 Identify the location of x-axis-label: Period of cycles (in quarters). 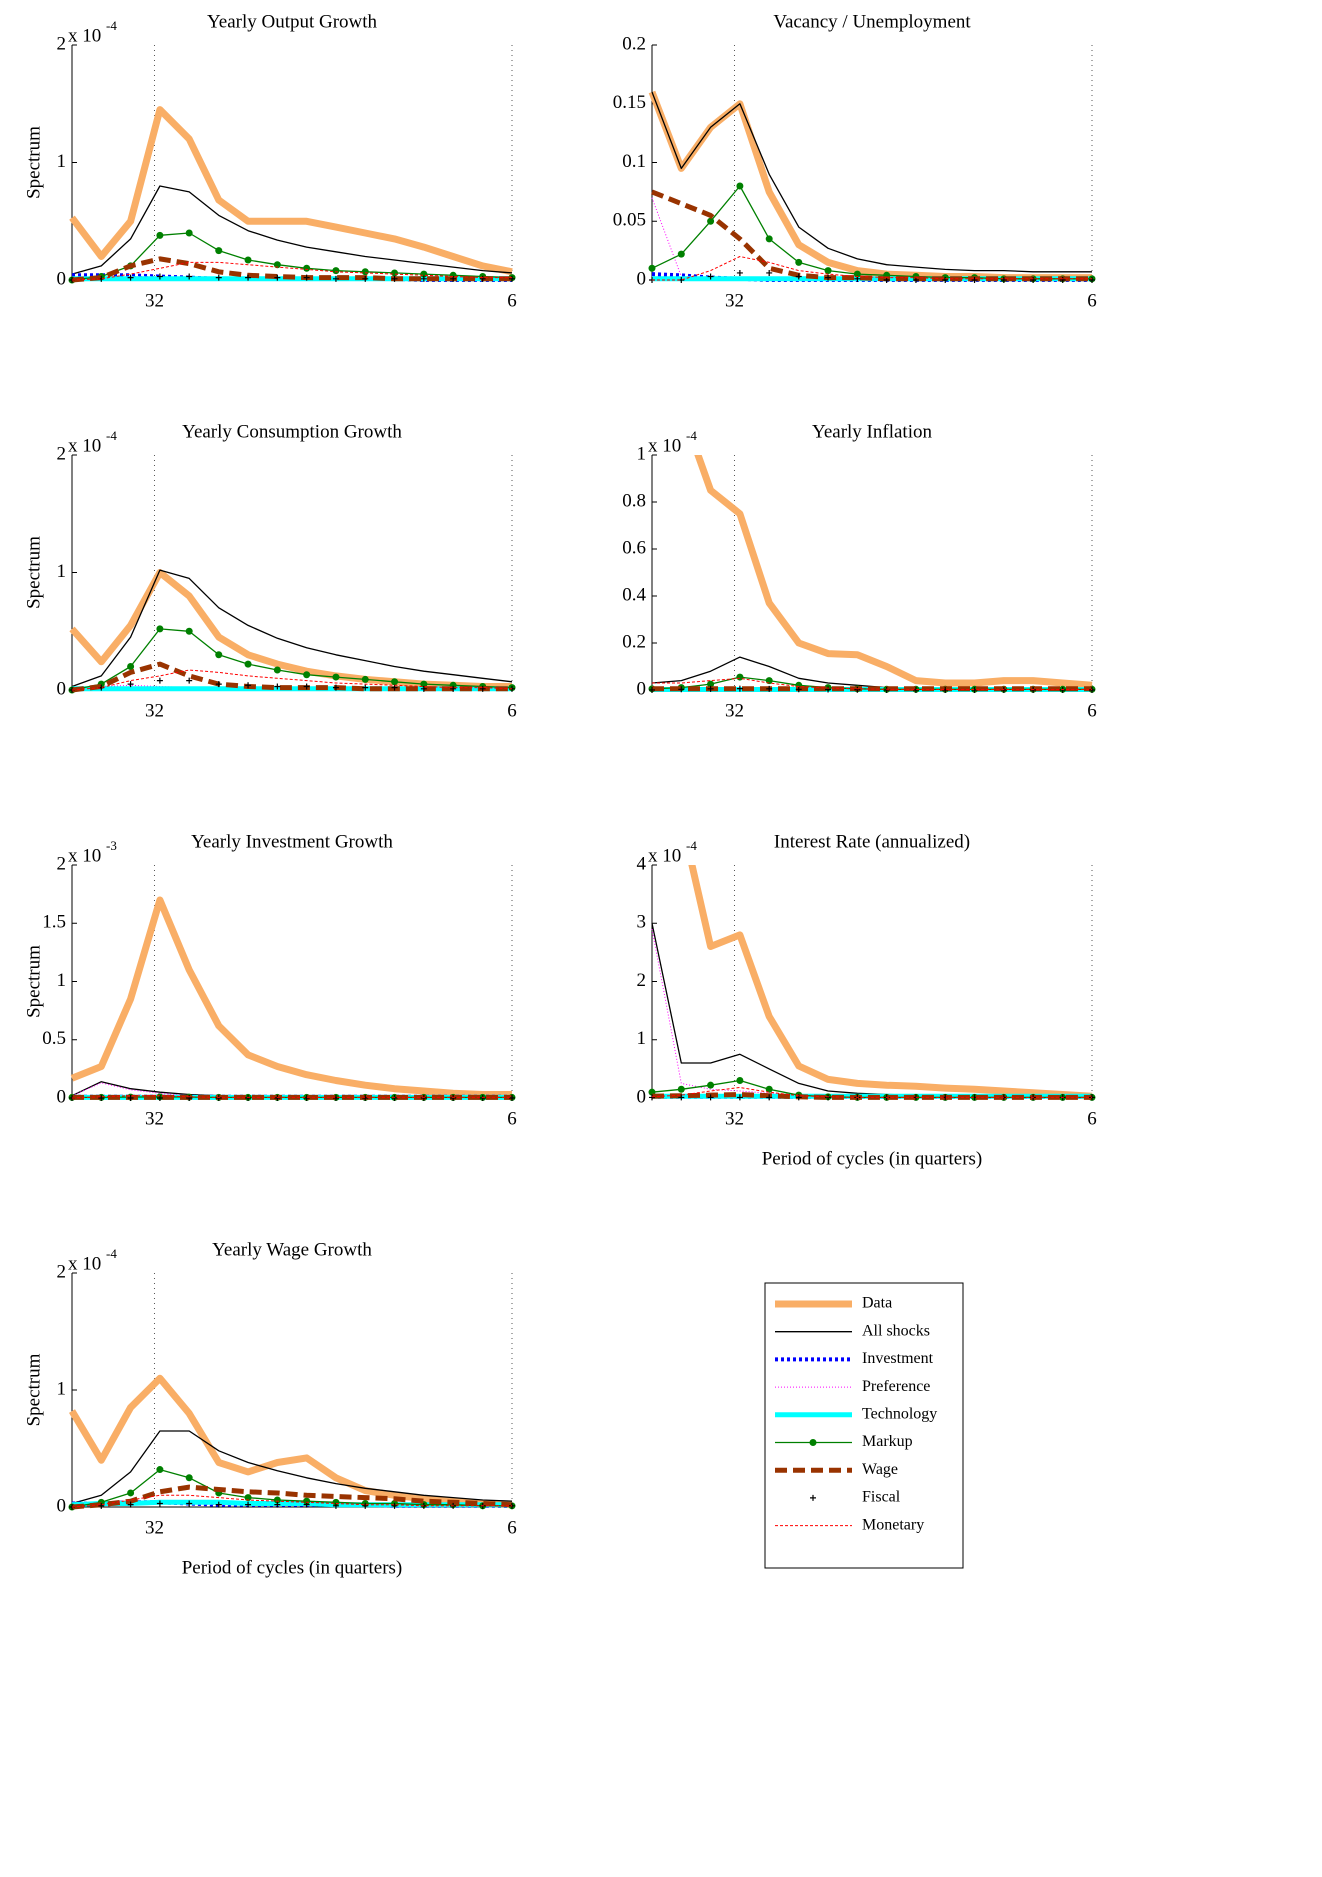
(292, 1567).